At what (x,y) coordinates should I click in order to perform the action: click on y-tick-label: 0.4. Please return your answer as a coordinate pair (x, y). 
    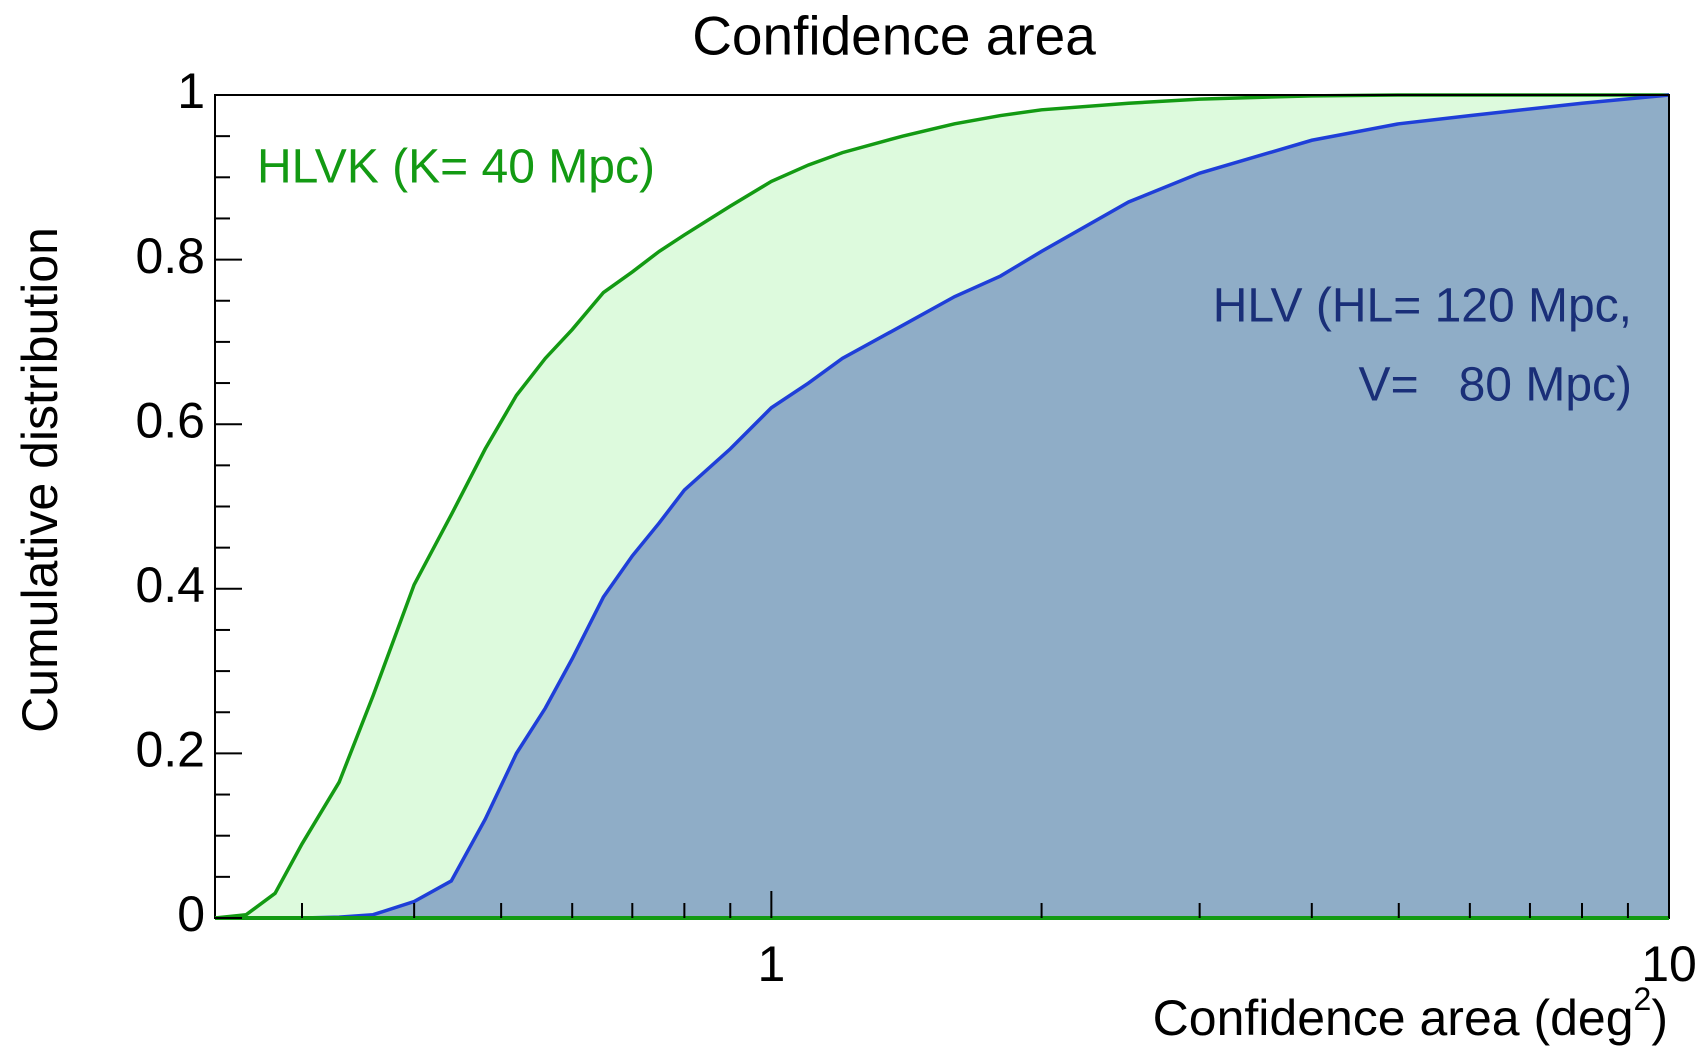
    Looking at the image, I should click on (170, 585).